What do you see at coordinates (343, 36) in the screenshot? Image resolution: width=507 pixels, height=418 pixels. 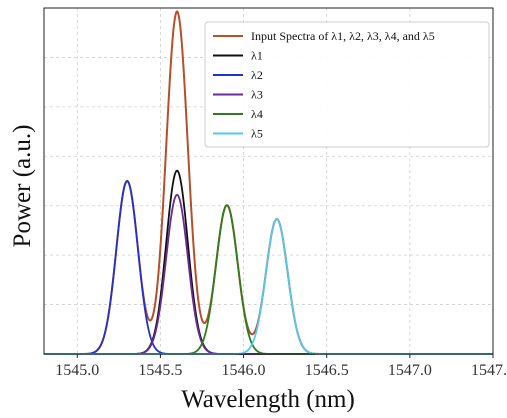 I see `legend-entry-label: Input Spectra of λ1, λ2, λ3, λ4, and λ5` at bounding box center [343, 36].